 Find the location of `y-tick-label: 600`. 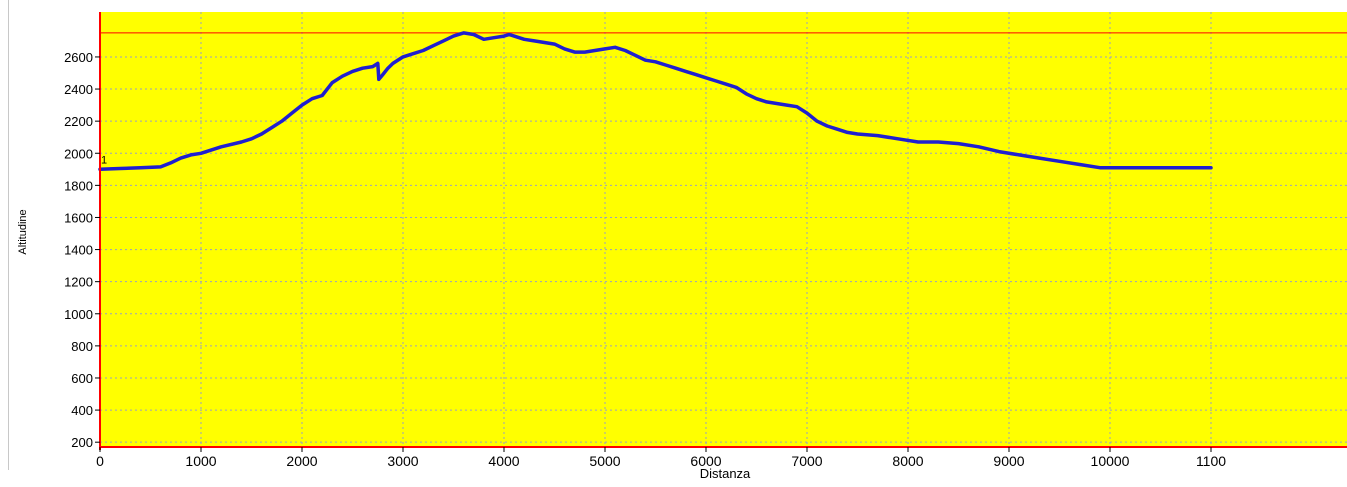

y-tick-label: 600 is located at coordinates (82, 378).